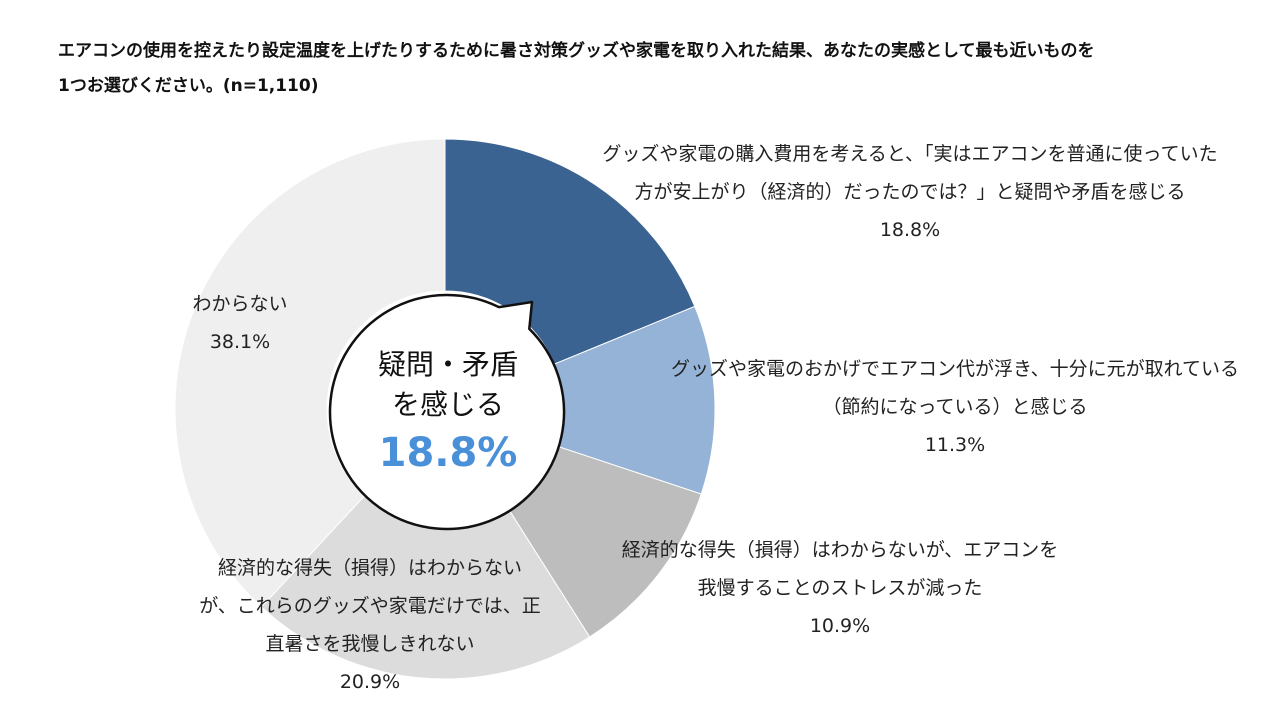  What do you see at coordinates (955, 369) in the screenshot?
I see `slice-label-line: グッズや家電のおかげでエアコン代が浮き、十分に元が取れている` at bounding box center [955, 369].